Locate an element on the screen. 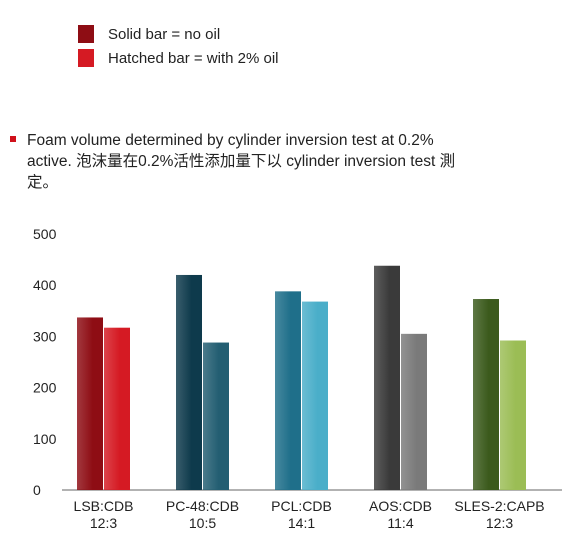 The image size is (580, 552). x-tick-label: 10:5 is located at coordinates (202, 523).